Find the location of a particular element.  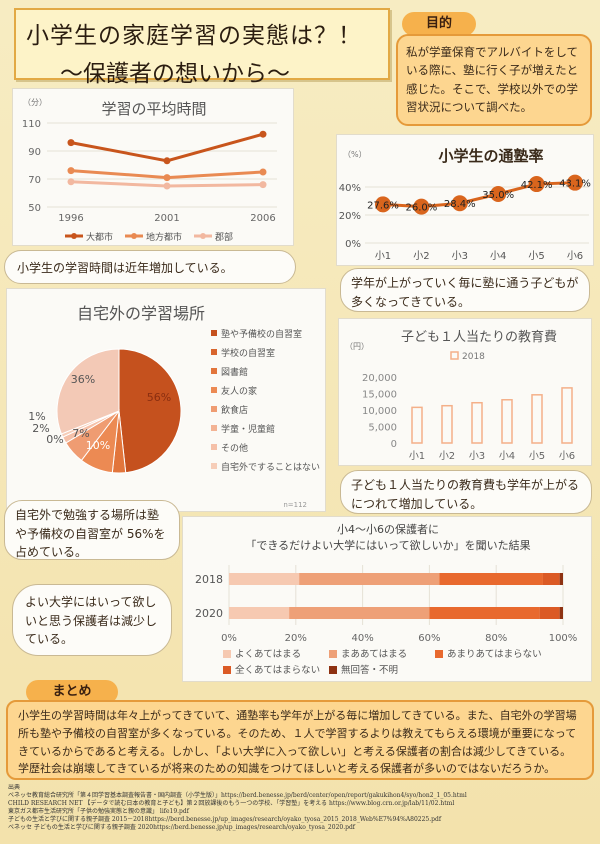

x-tick-label: 小2 is located at coordinates (447, 456).